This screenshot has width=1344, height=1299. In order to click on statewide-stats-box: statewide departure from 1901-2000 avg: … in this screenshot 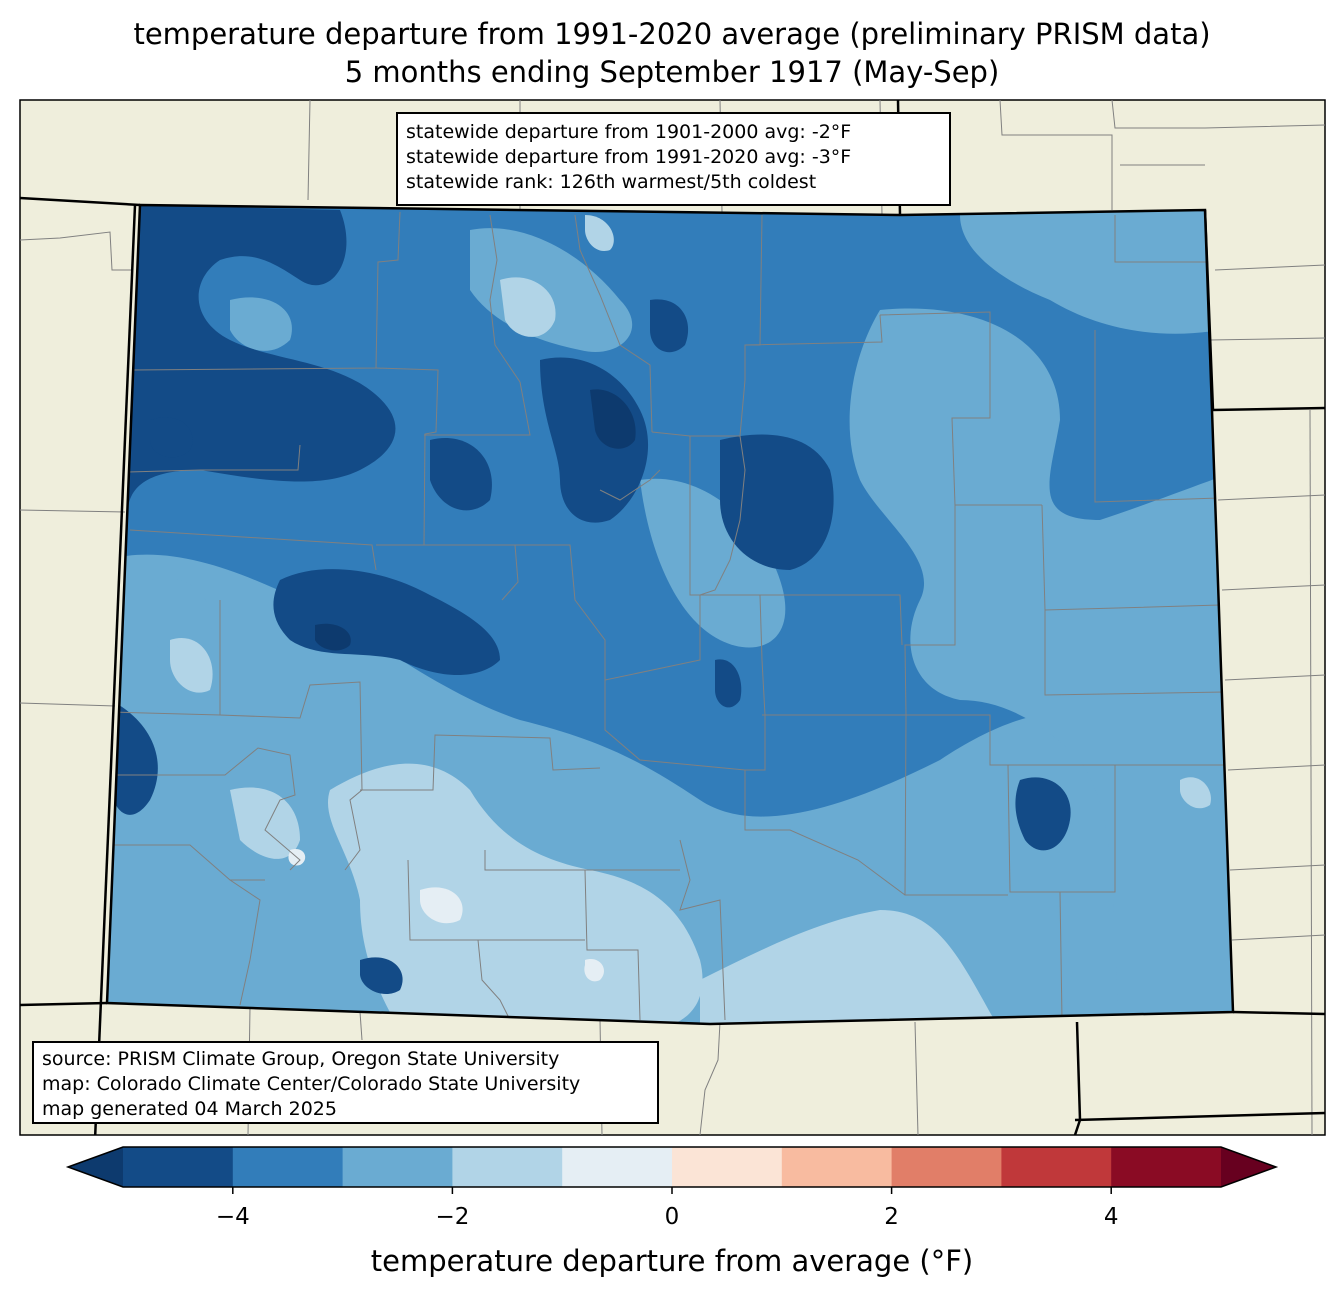, I will do `click(673, 159)`.